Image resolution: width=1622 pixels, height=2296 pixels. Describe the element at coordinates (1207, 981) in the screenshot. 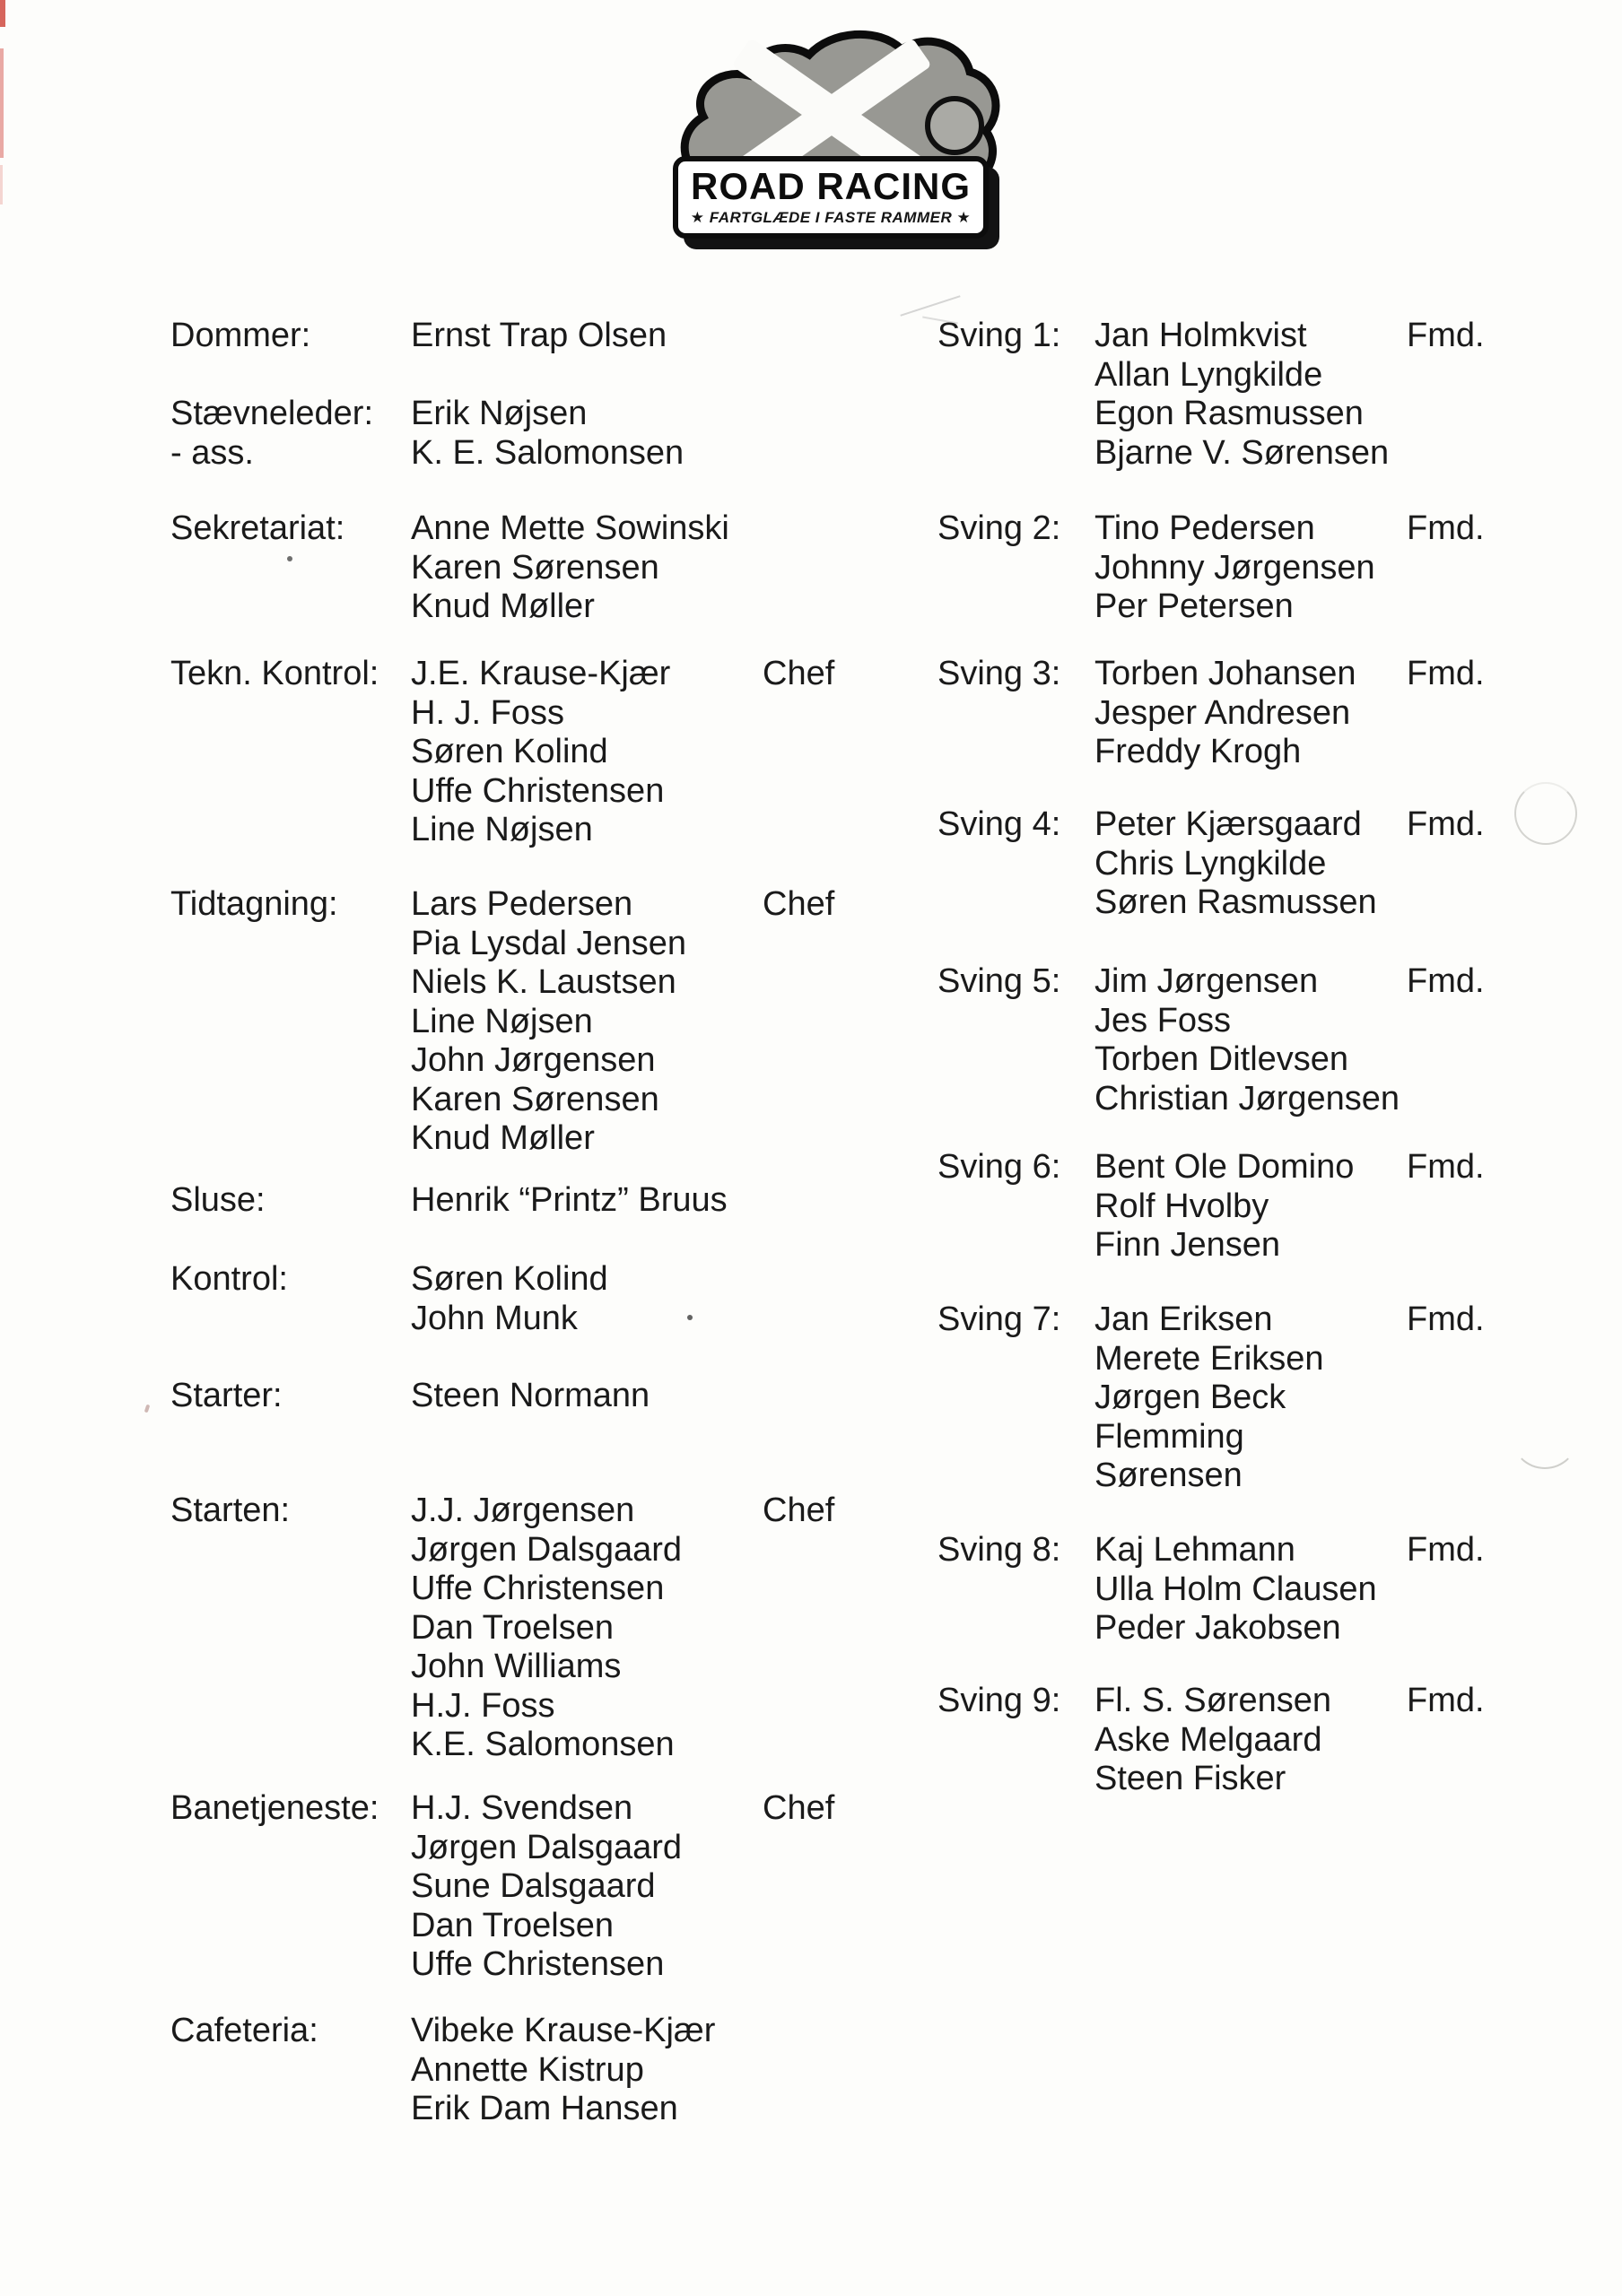

I see `member-name: Jim Jørgensen` at that location.